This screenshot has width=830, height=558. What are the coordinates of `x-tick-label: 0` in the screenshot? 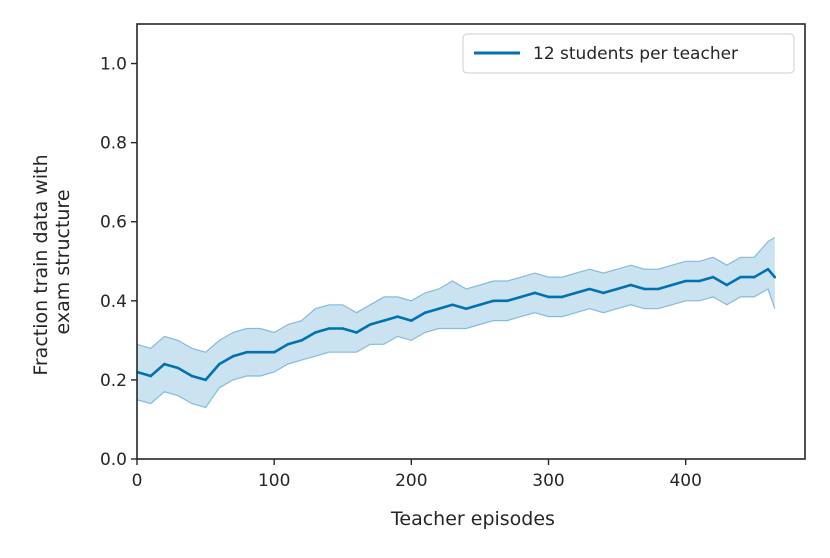 It's located at (137, 481).